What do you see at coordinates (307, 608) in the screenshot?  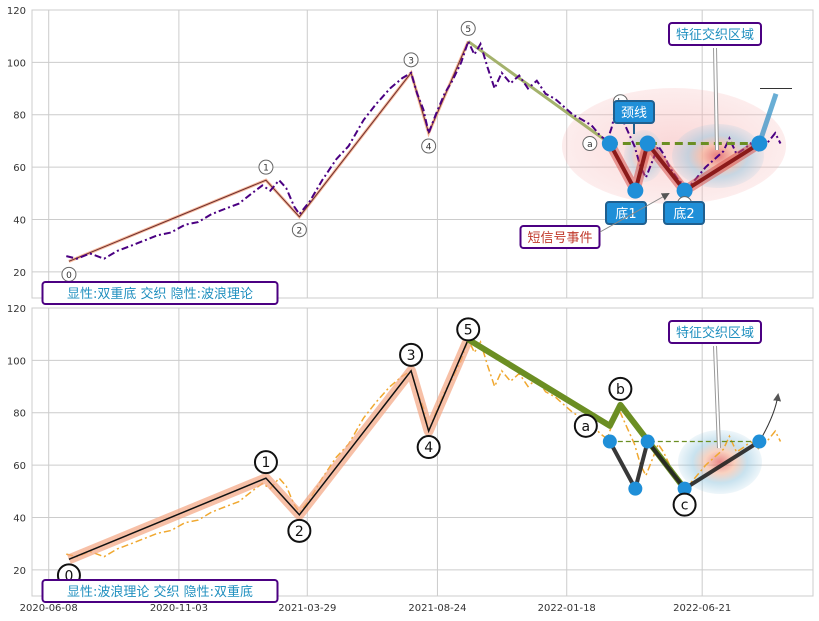 I see `x-tick-label: 2021-03-29` at bounding box center [307, 608].